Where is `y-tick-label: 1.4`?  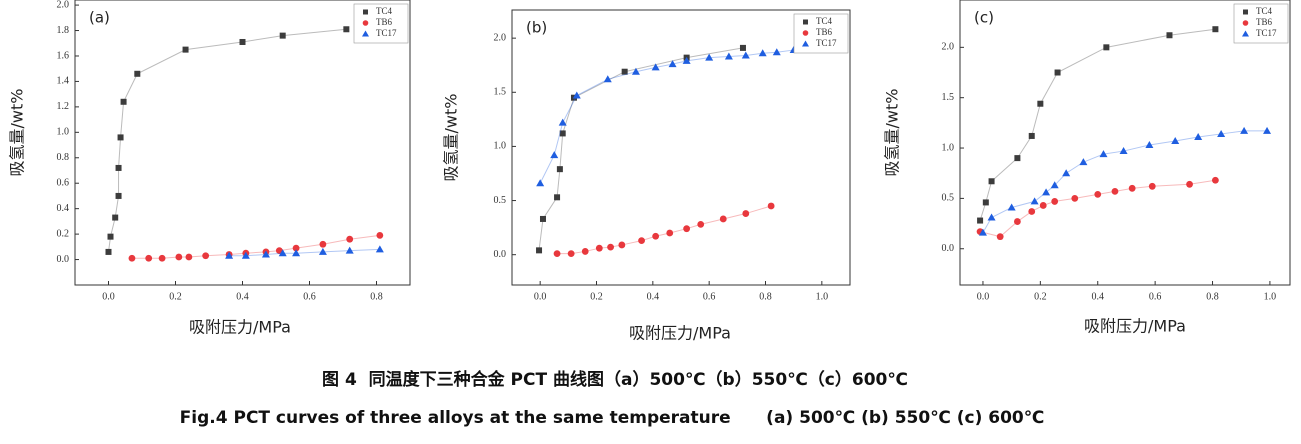
y-tick-label: 1.4 is located at coordinates (63, 81).